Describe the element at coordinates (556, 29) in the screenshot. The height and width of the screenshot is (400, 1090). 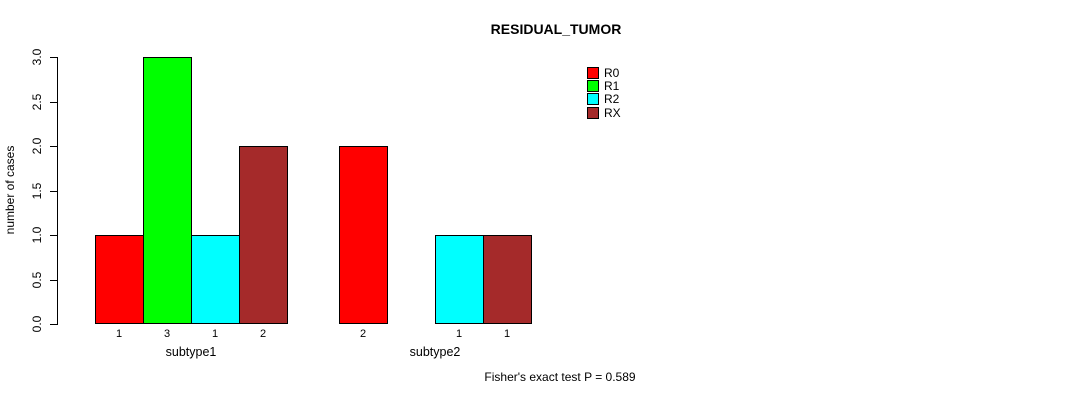
I see `chart-title: RESIDUAL_TUMOR` at that location.